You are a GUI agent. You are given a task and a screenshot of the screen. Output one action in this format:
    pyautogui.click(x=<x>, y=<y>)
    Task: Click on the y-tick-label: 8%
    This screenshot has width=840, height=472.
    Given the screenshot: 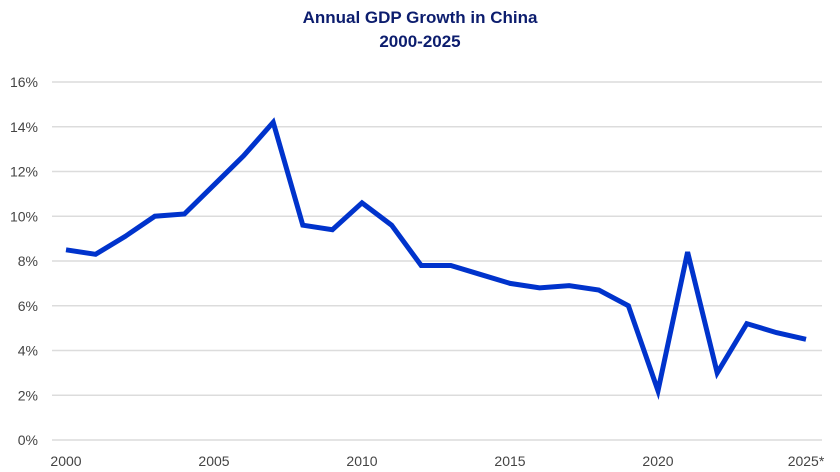 What is the action you would take?
    pyautogui.click(x=28, y=261)
    